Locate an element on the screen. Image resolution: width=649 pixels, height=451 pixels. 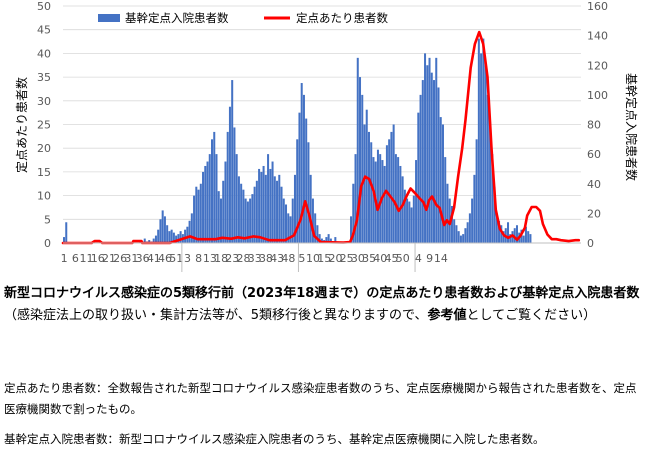
right-axis-title: 基幹定点入院患者数 is located at coordinates (631, 127).